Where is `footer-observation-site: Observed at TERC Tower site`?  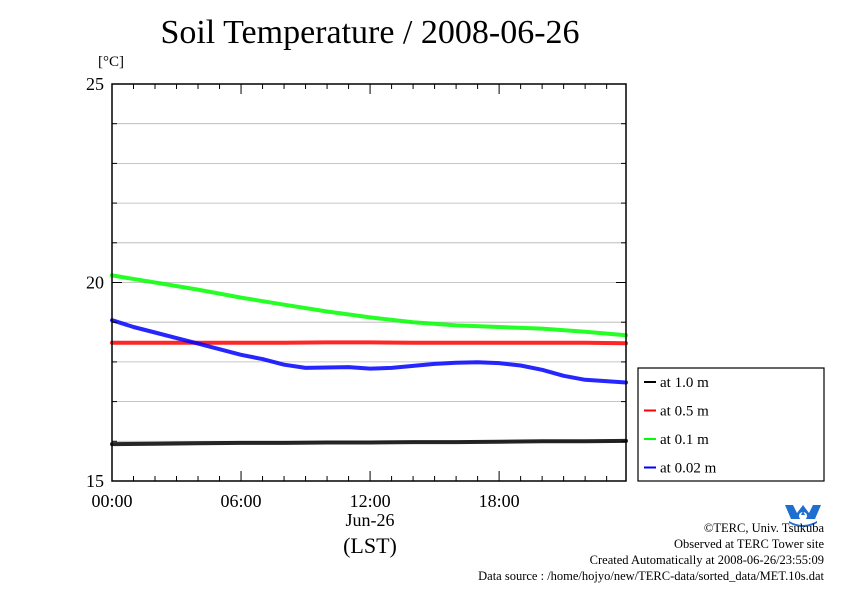
footer-observation-site: Observed at TERC Tower site is located at coordinates (748, 544).